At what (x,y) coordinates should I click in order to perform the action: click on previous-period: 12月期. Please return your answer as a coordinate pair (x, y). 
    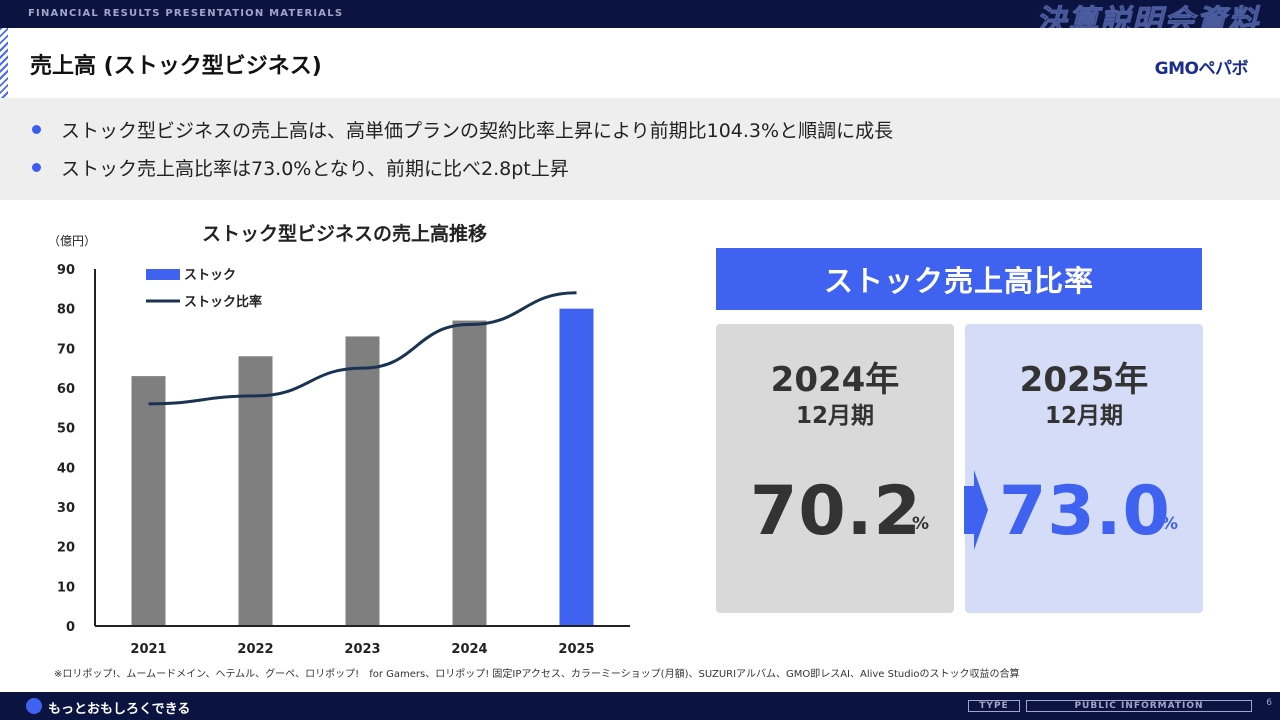
    Looking at the image, I should click on (834, 416).